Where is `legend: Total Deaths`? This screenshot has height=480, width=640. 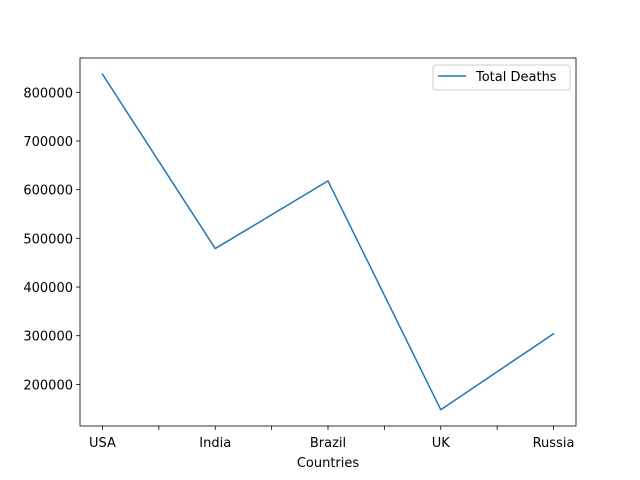 legend: Total Deaths is located at coordinates (501, 77).